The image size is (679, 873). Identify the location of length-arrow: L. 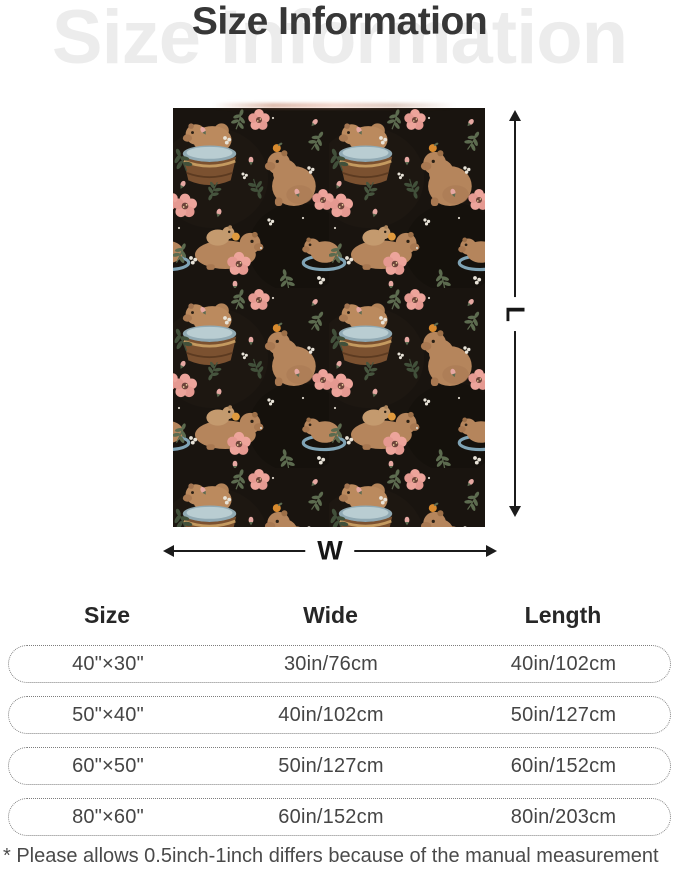
(515, 313).